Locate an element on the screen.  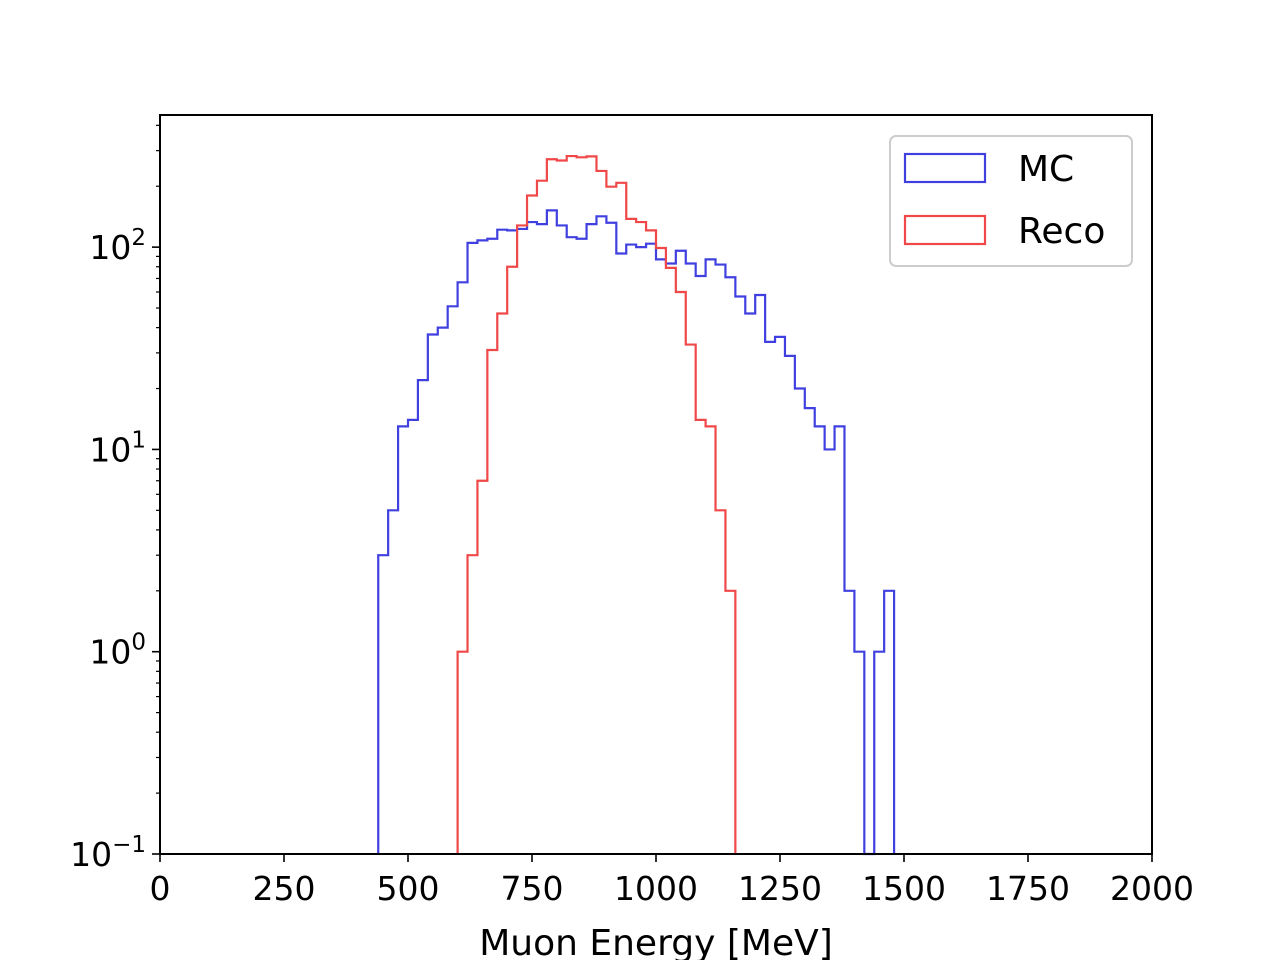
x-tick-label: 1500 is located at coordinates (904, 888).